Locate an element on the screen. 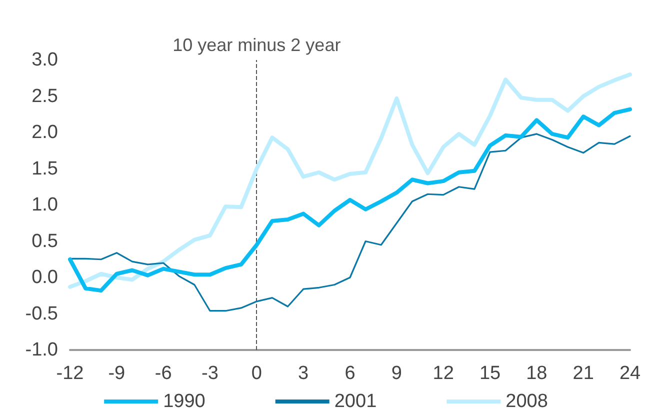 This screenshot has height=416, width=652. x-tick-label: -6 is located at coordinates (163, 373).